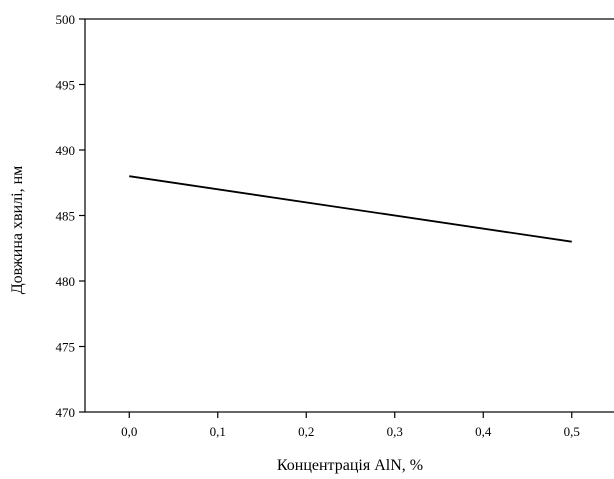  I want to click on y-tick-label: 475, so click(66, 347).